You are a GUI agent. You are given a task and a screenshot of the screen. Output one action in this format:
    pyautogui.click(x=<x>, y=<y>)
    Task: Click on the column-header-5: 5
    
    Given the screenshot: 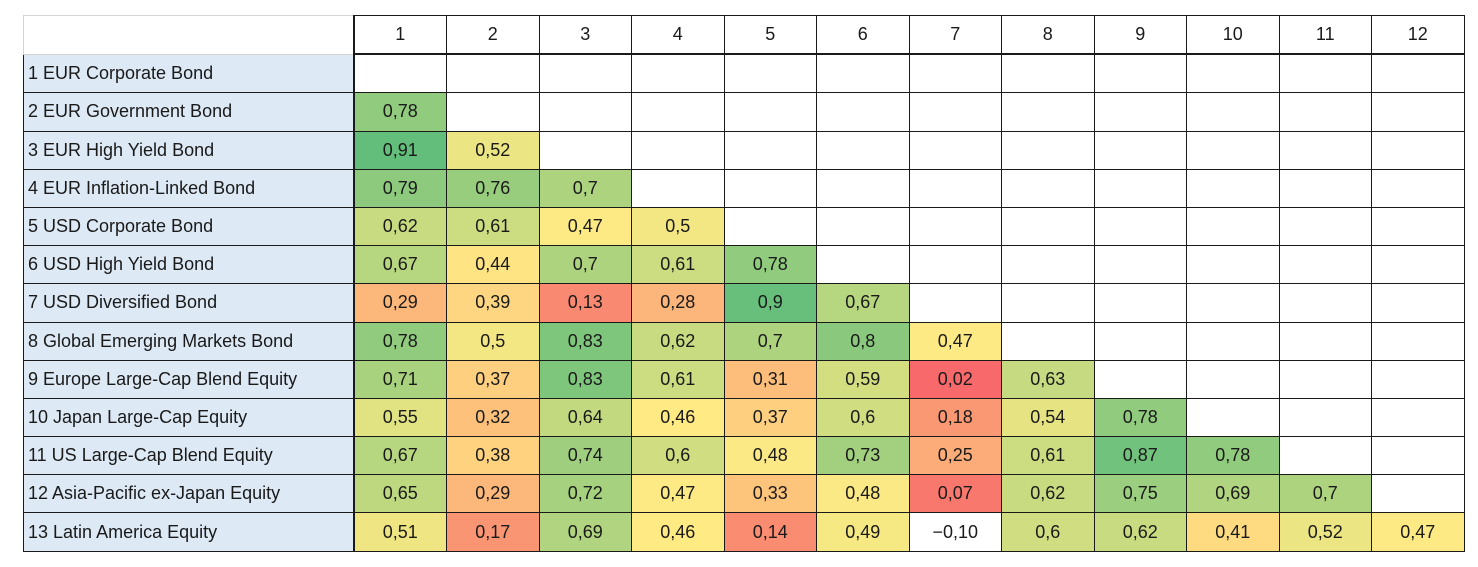 What is the action you would take?
    pyautogui.click(x=770, y=35)
    